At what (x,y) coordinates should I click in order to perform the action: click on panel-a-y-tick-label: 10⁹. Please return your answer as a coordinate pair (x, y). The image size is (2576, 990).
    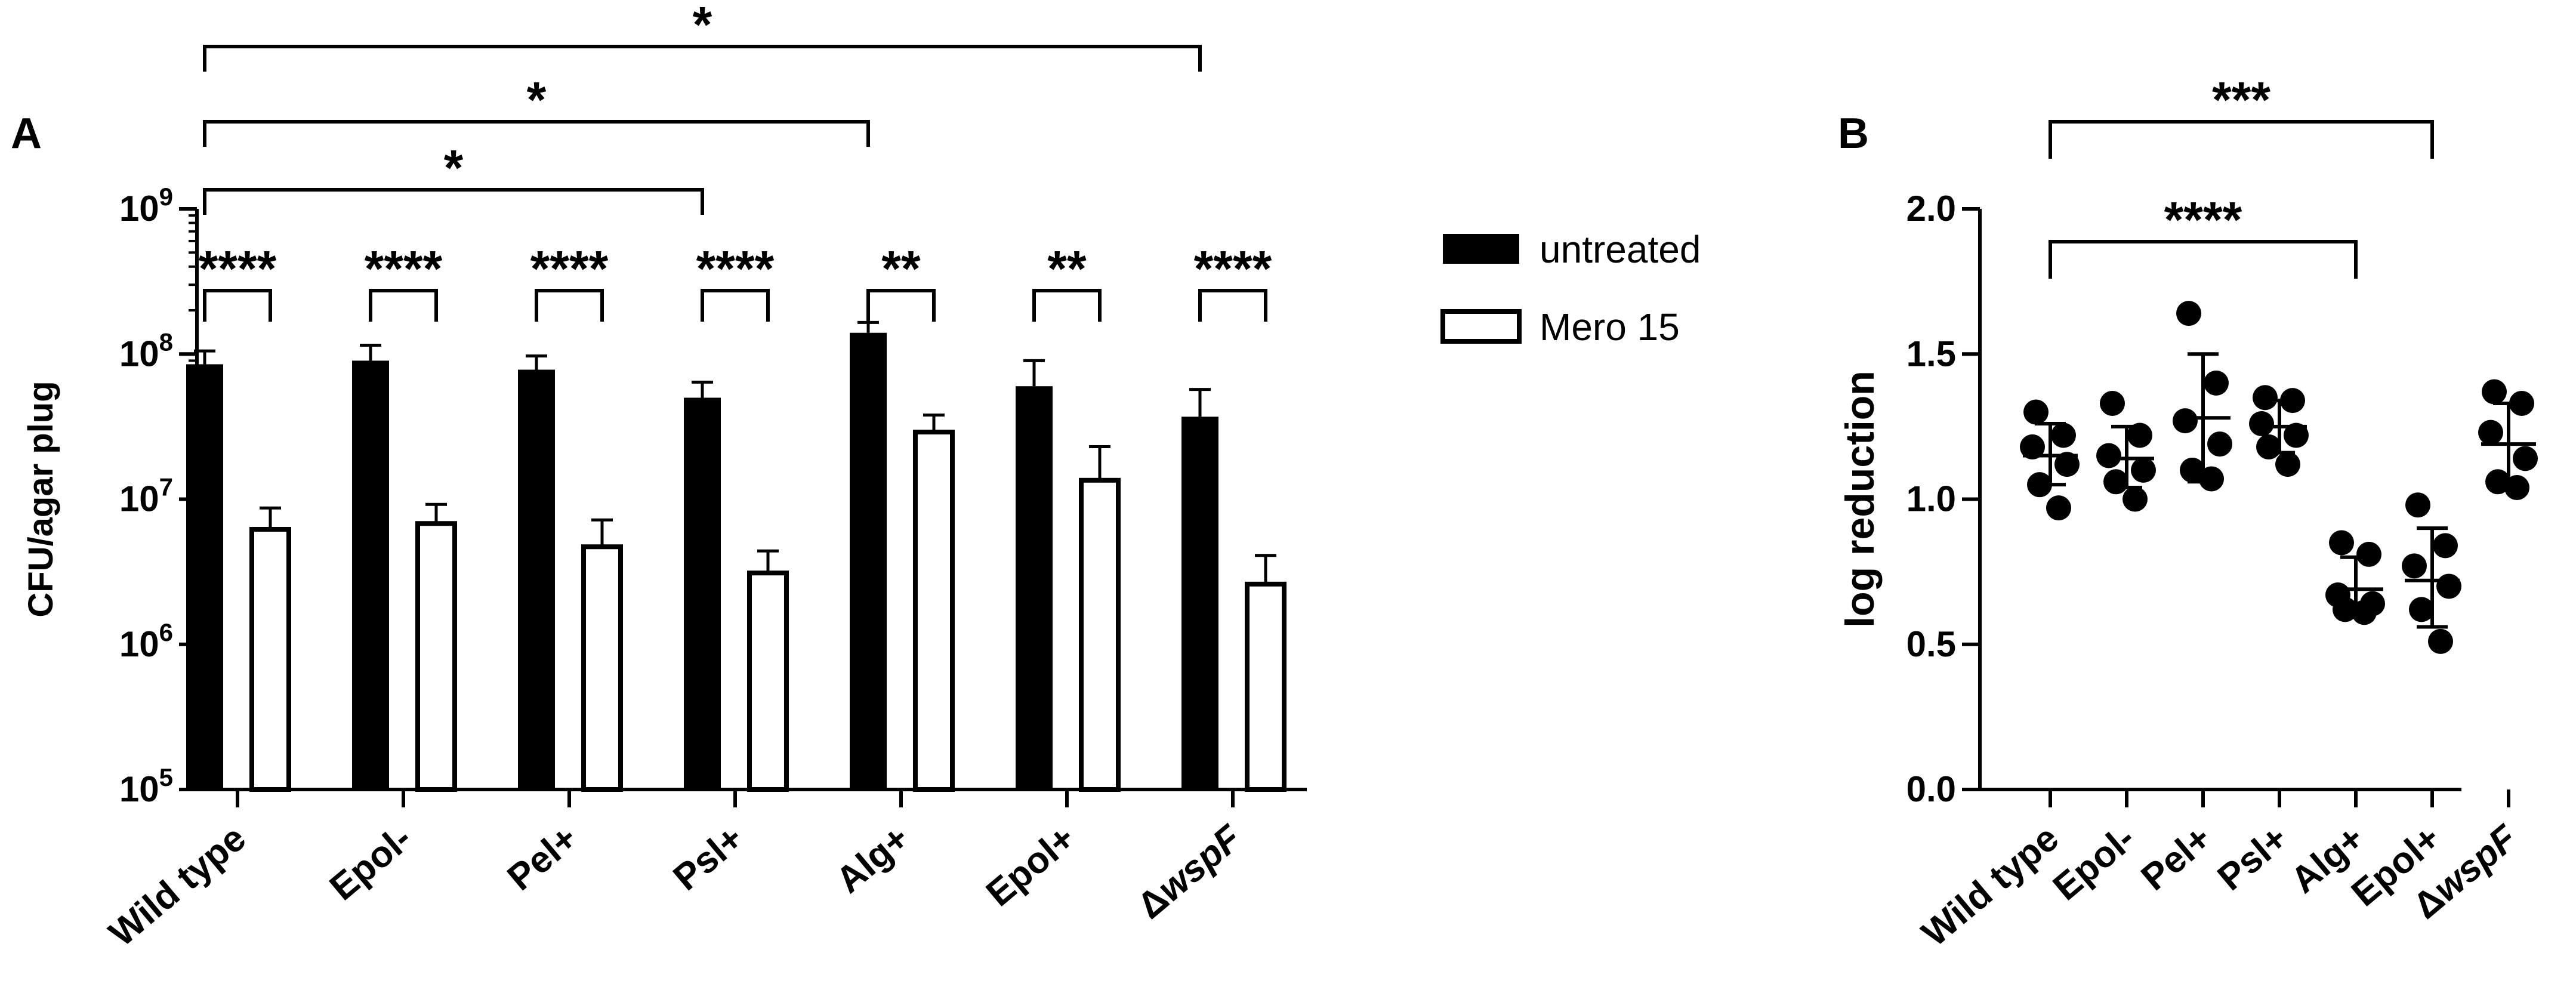
    Looking at the image, I should click on (146, 206).